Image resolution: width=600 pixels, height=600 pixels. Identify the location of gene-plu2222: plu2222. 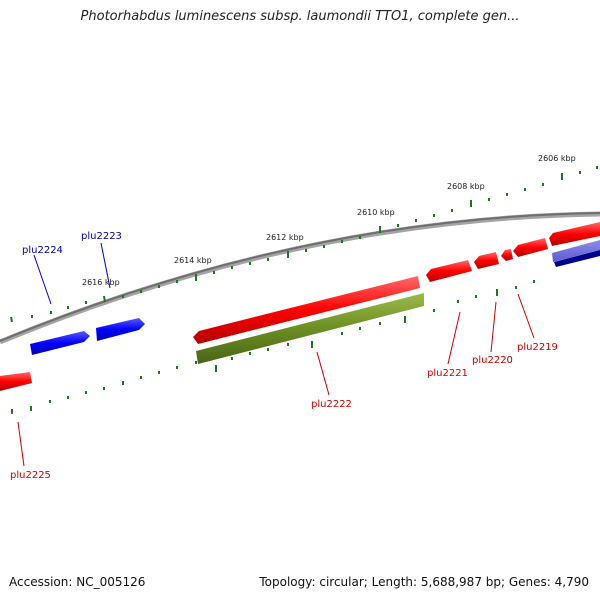
(308, 343).